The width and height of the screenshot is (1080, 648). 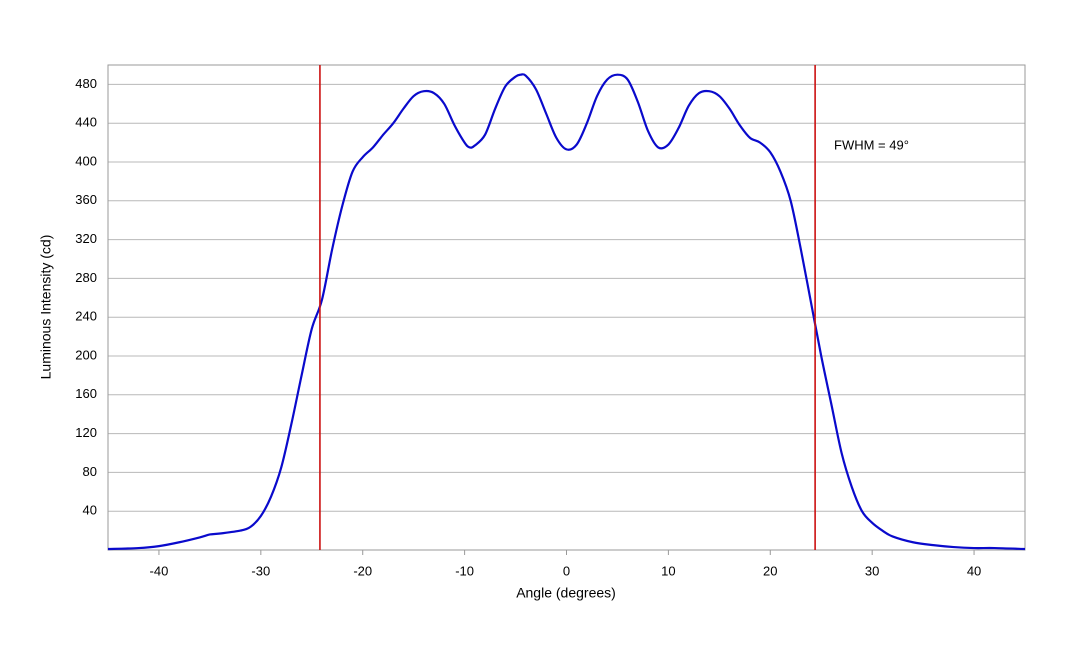 I want to click on x-tick-label: -30, so click(x=260, y=570).